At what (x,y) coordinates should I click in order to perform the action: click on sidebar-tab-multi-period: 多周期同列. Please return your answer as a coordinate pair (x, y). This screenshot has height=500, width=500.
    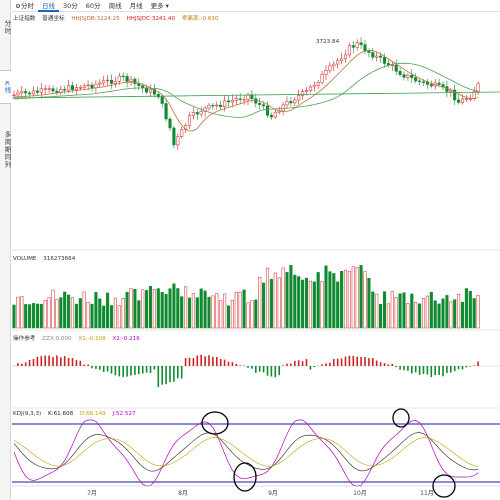
    Looking at the image, I should click on (7, 150).